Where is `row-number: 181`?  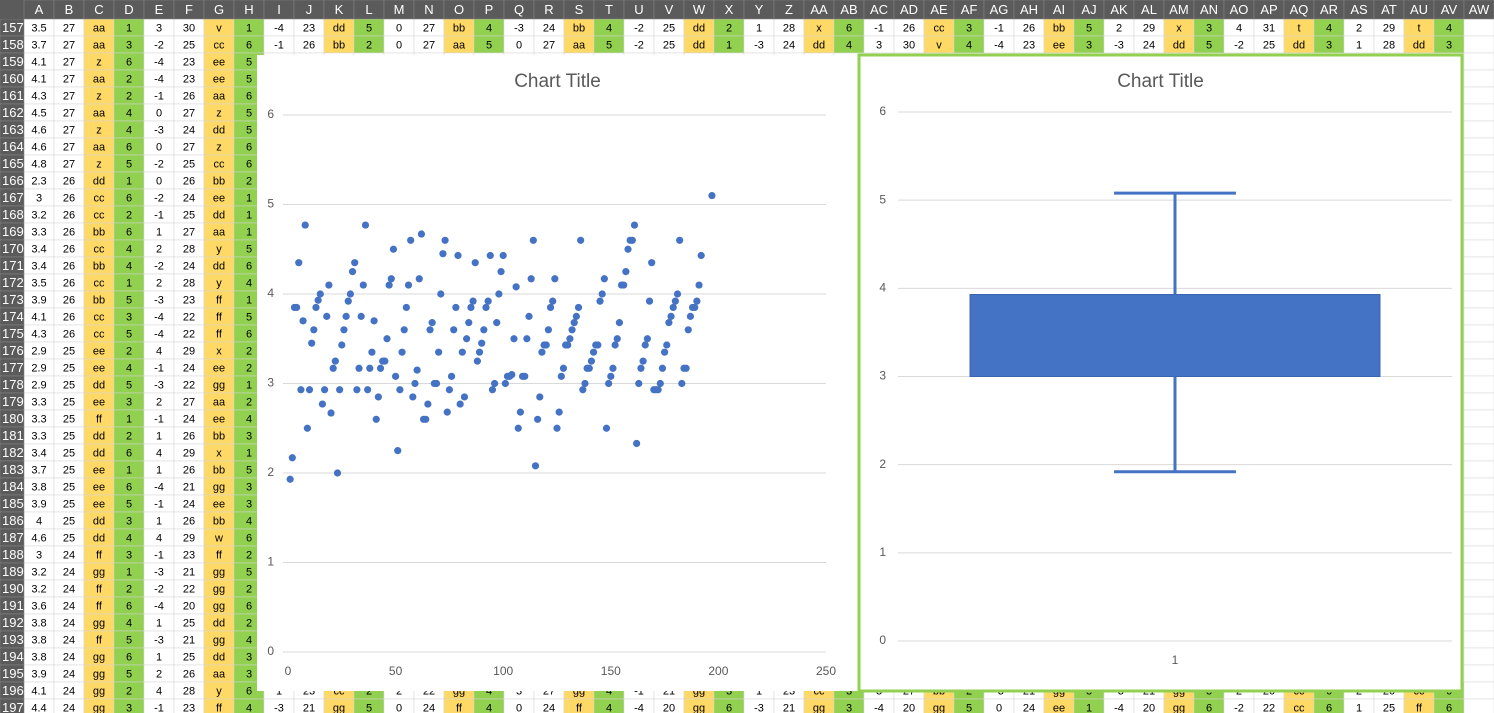
row-number: 181 is located at coordinates (13, 435).